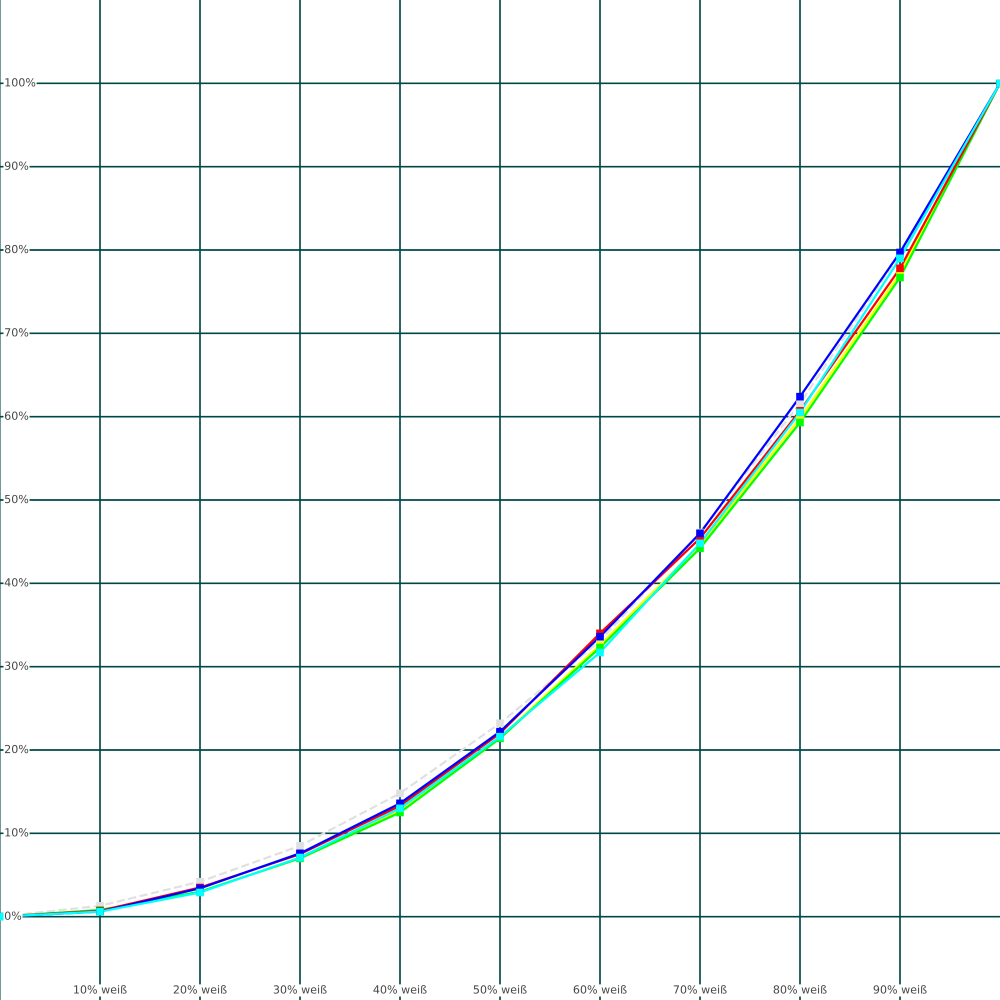  I want to click on y-tick-label: 100%, so click(20, 82).